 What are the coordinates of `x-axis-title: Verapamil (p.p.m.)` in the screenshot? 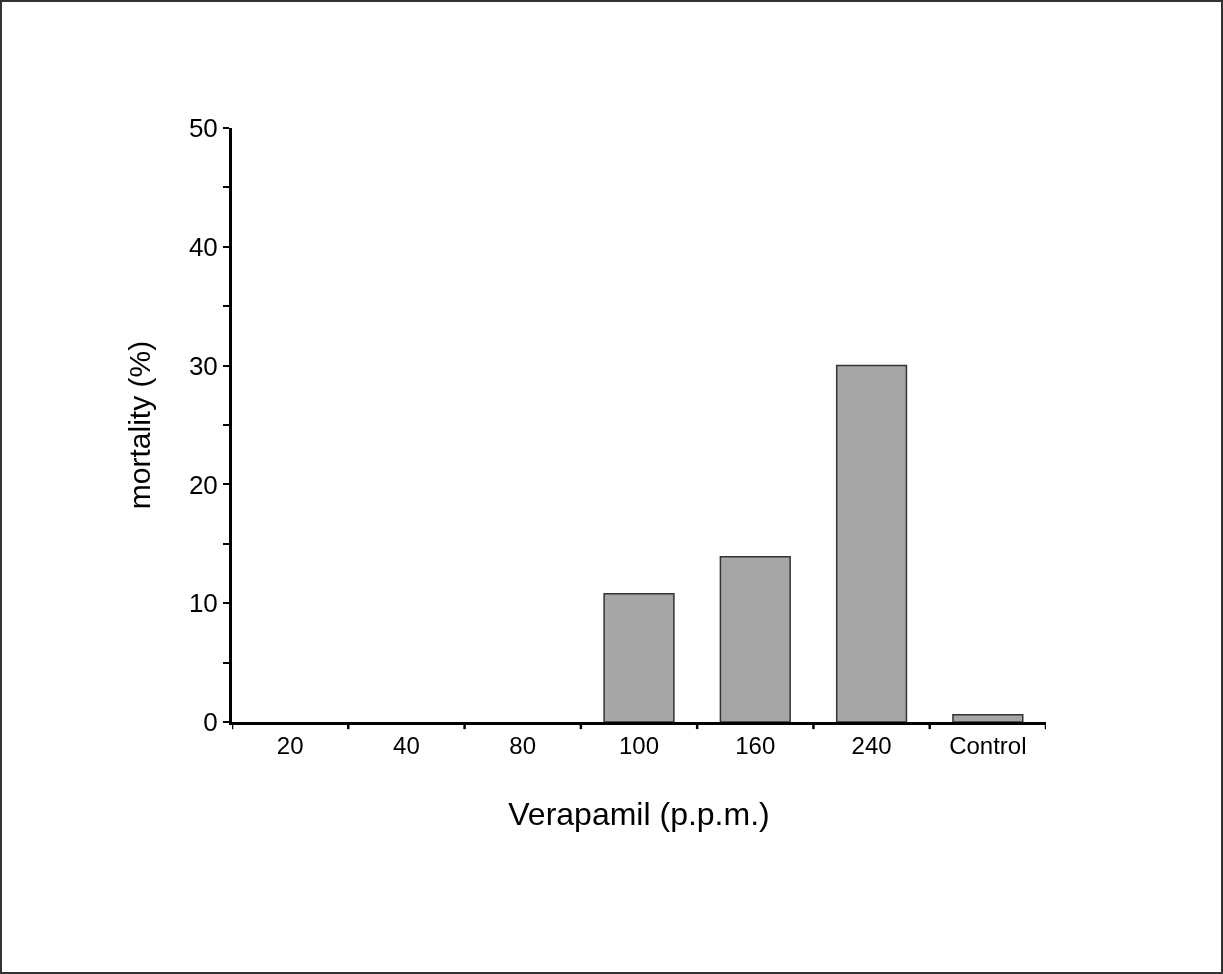 It's located at (639, 813).